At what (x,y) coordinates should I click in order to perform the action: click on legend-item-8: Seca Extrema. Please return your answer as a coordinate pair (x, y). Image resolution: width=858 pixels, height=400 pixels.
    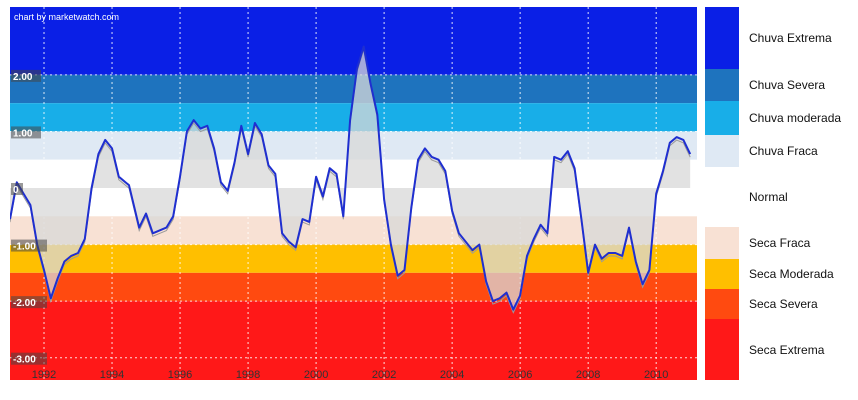
    Looking at the image, I should click on (781, 349).